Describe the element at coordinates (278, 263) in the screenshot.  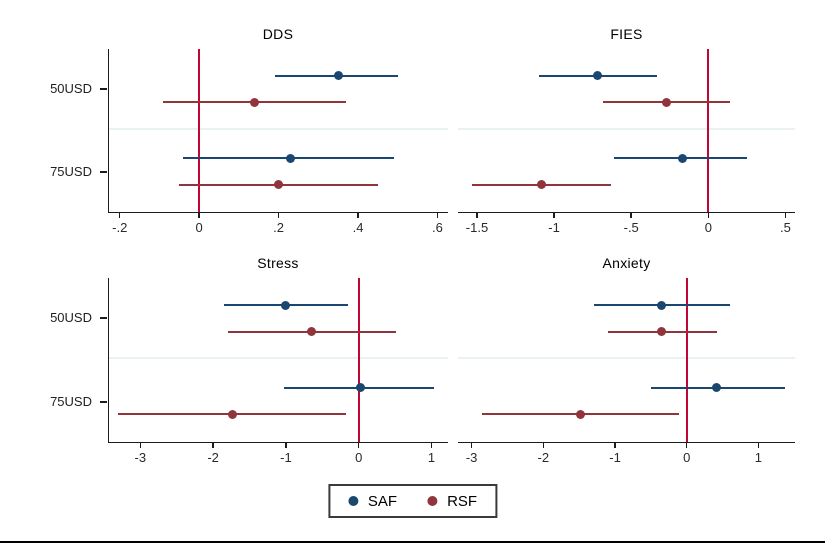
I see `panel-title-stress: Stress` at that location.